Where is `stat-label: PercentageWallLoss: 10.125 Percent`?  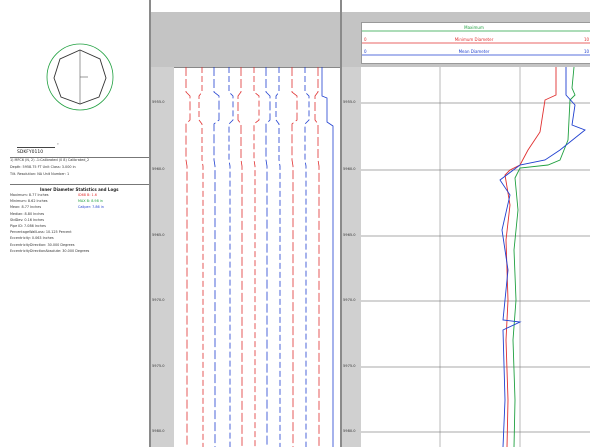 stat-label: PercentageWallLoss: 10.125 Percent is located at coordinates (41, 232).